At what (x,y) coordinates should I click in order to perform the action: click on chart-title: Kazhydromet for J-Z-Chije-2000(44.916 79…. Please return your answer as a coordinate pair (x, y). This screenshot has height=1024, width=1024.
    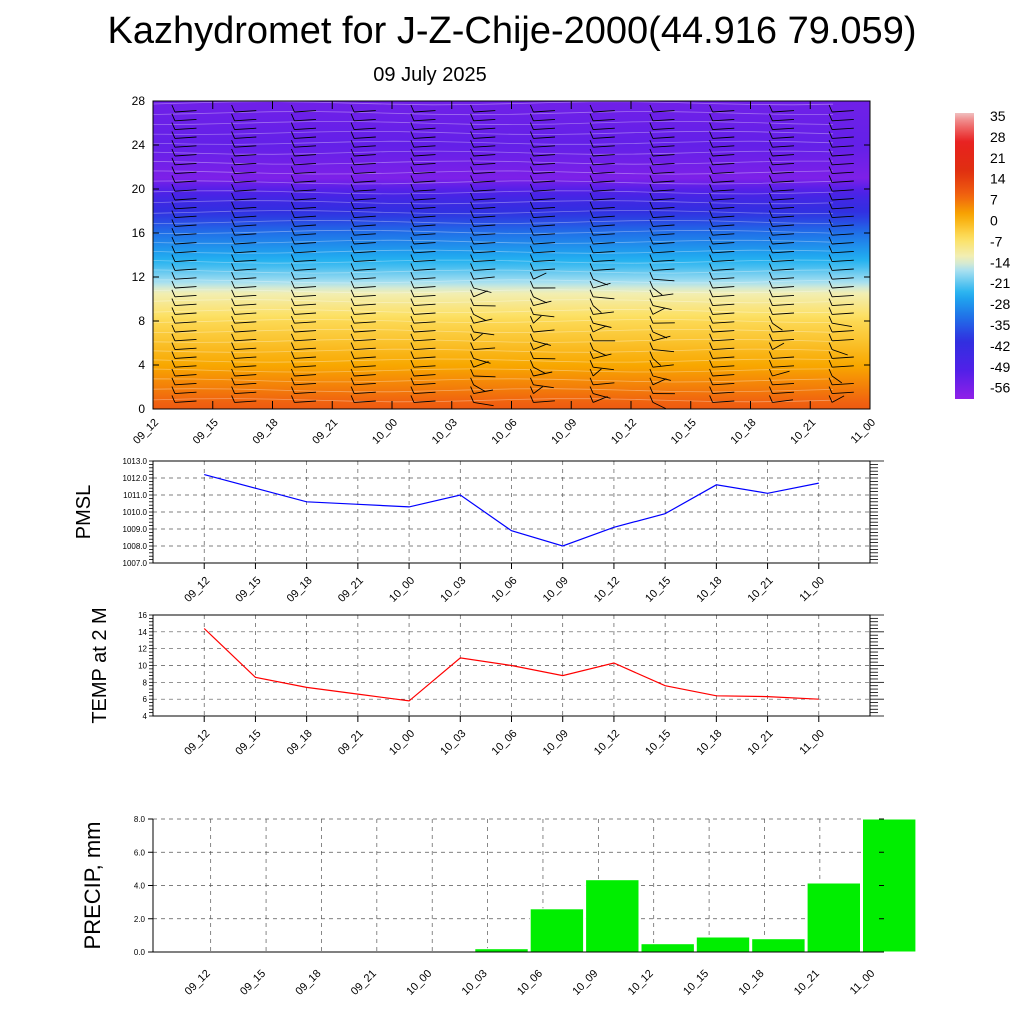
    Looking at the image, I should click on (512, 31).